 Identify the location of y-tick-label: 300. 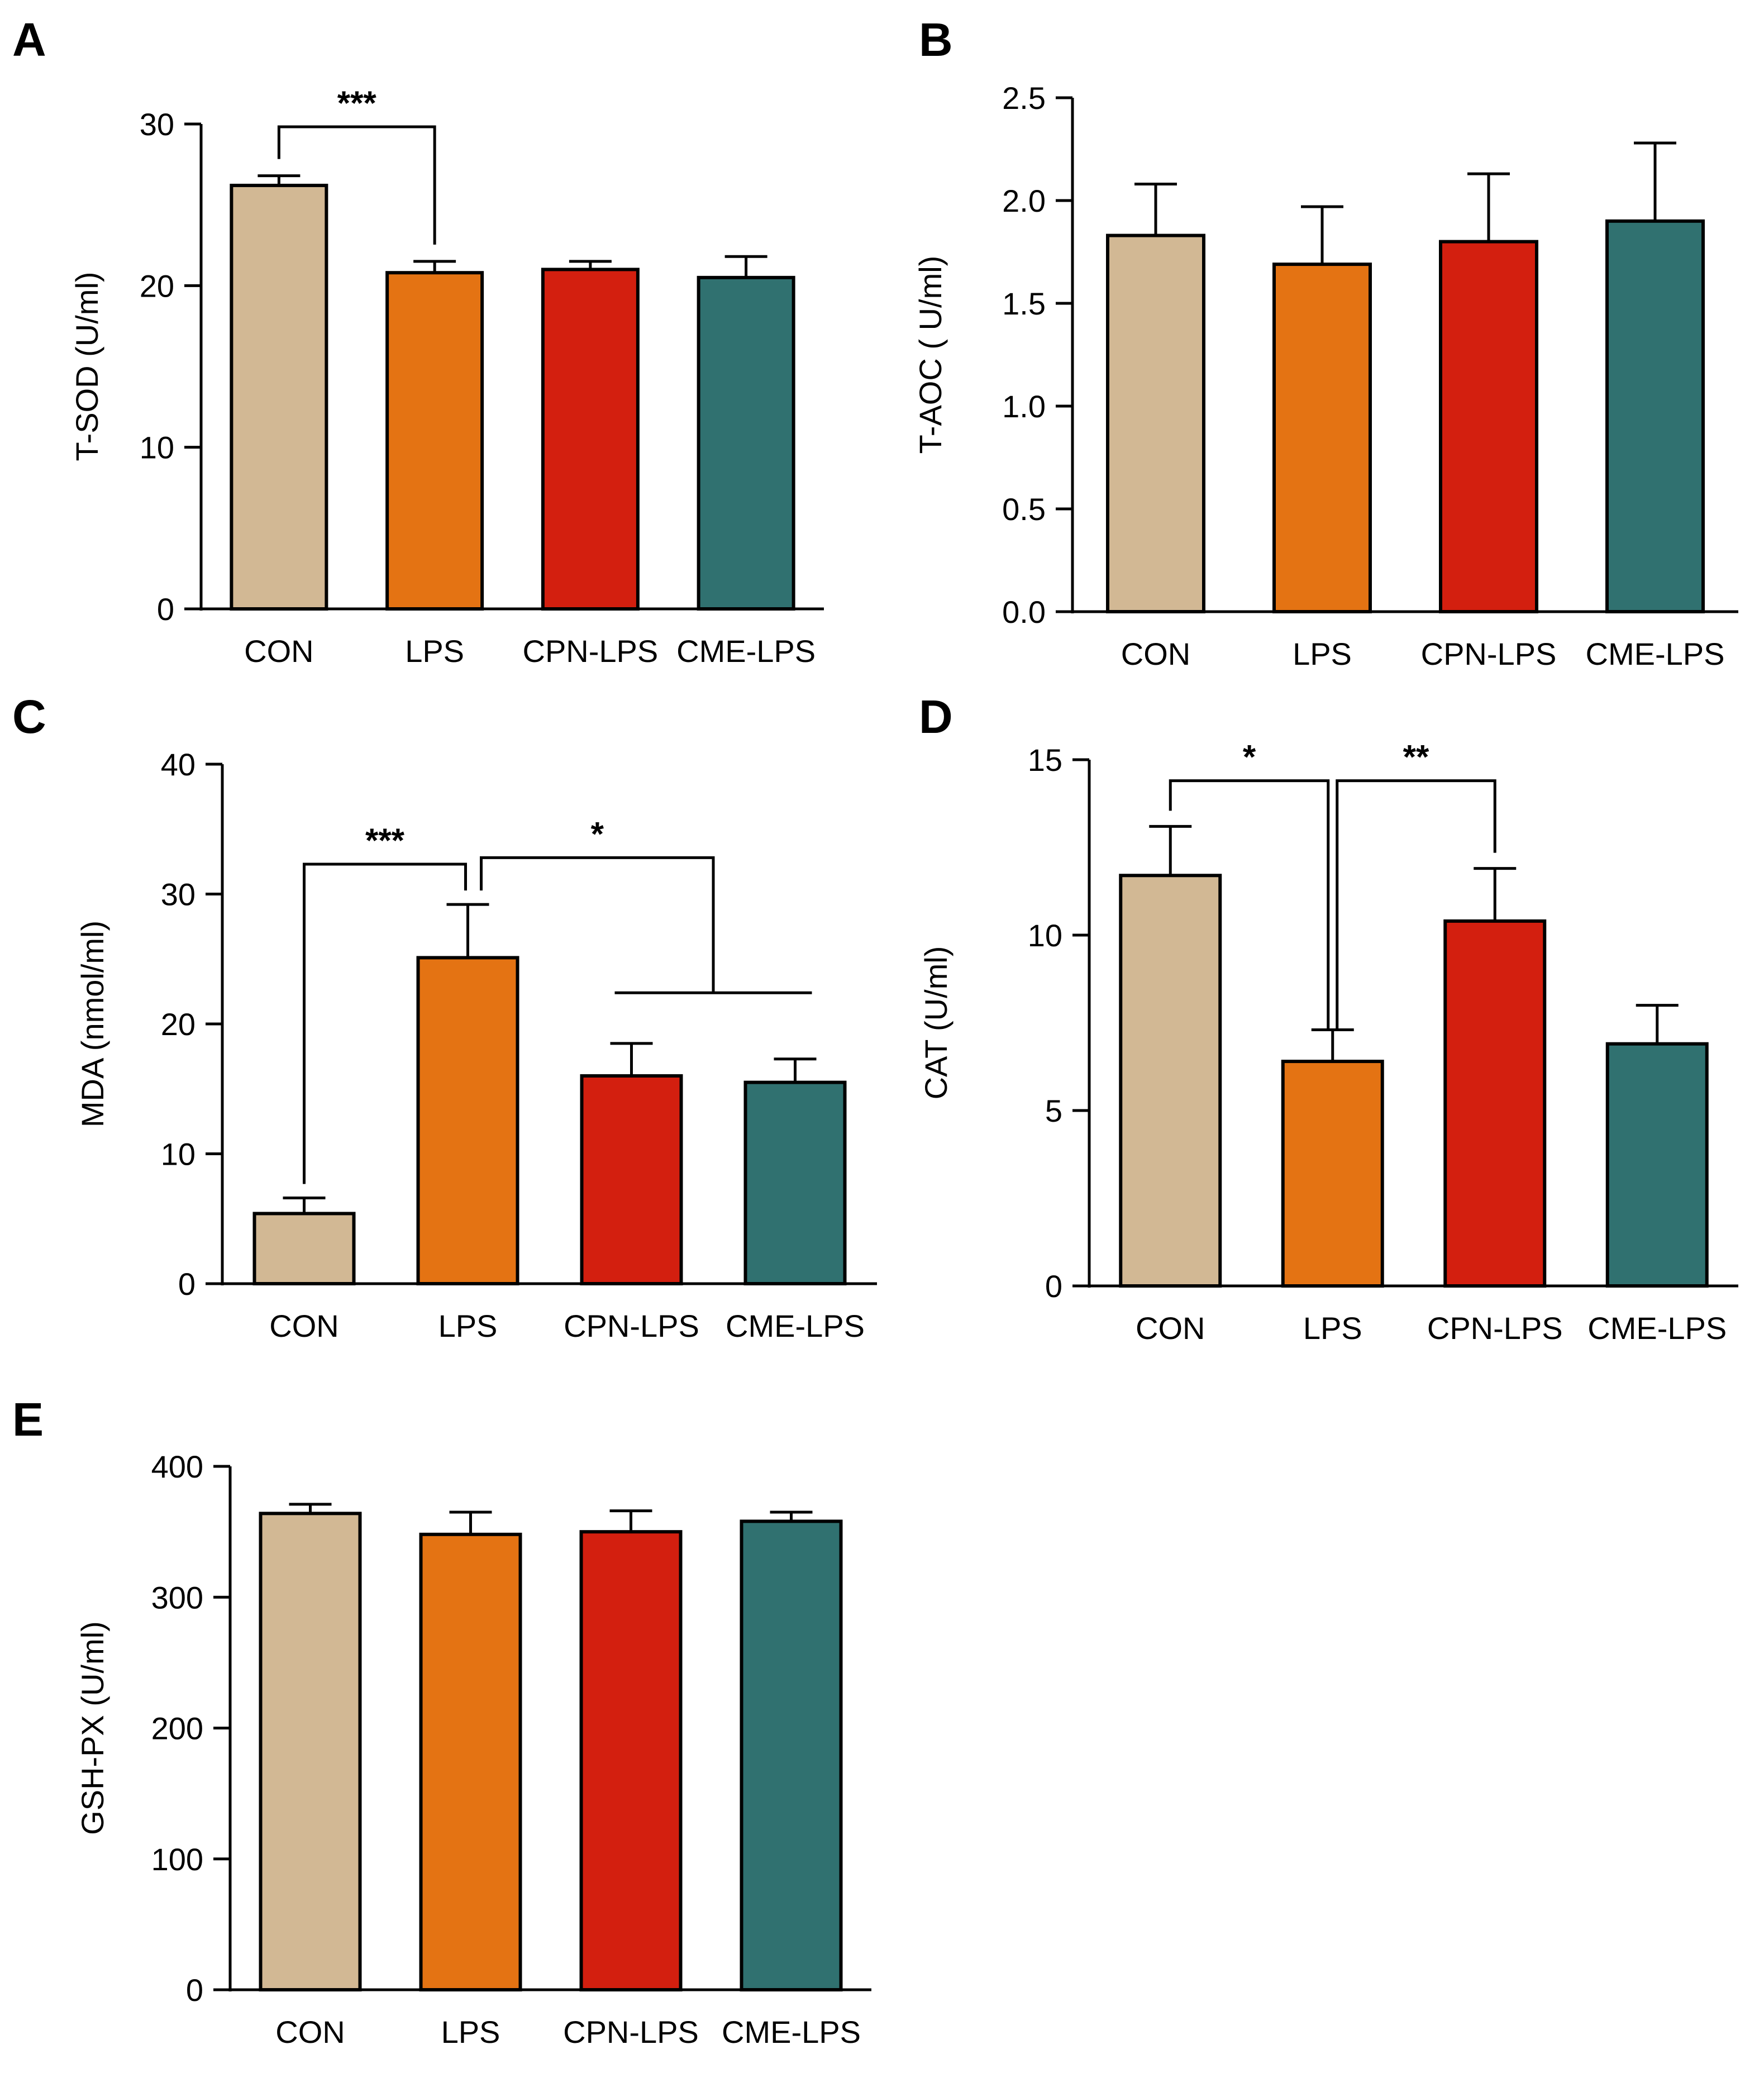
(177, 1597).